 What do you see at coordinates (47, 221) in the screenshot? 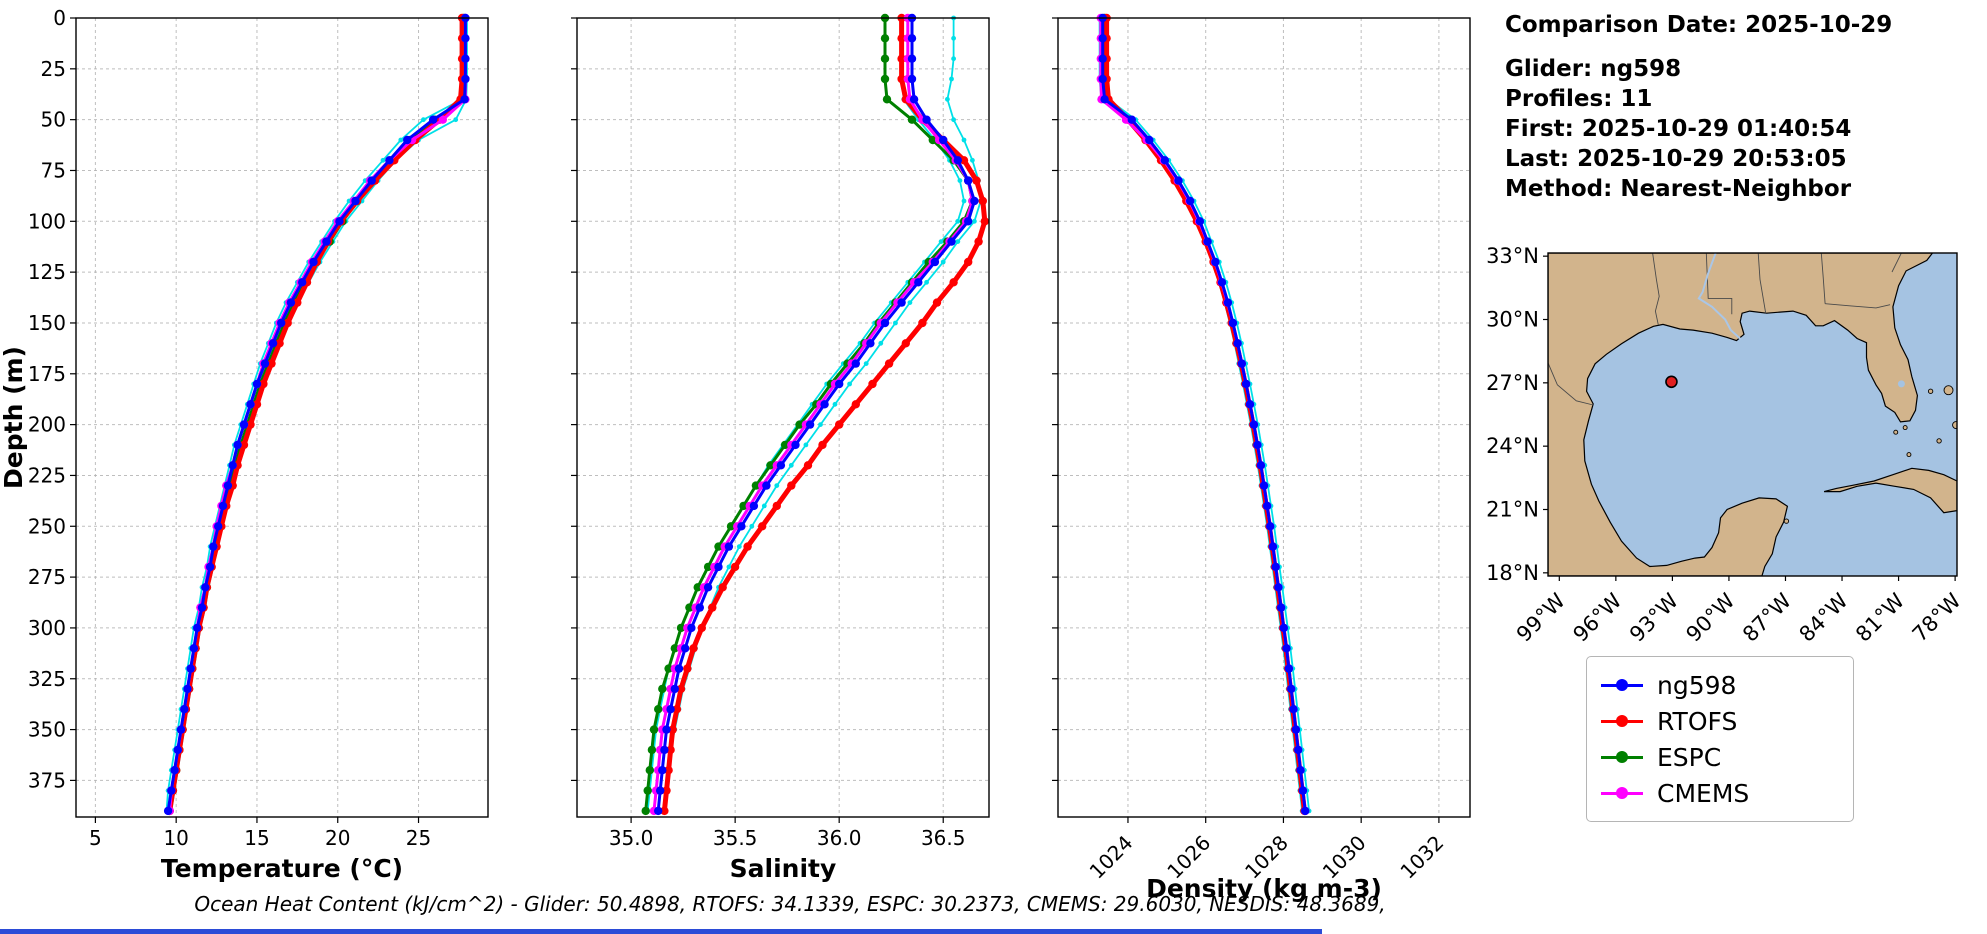
I see `svg-text: 100` at bounding box center [47, 221].